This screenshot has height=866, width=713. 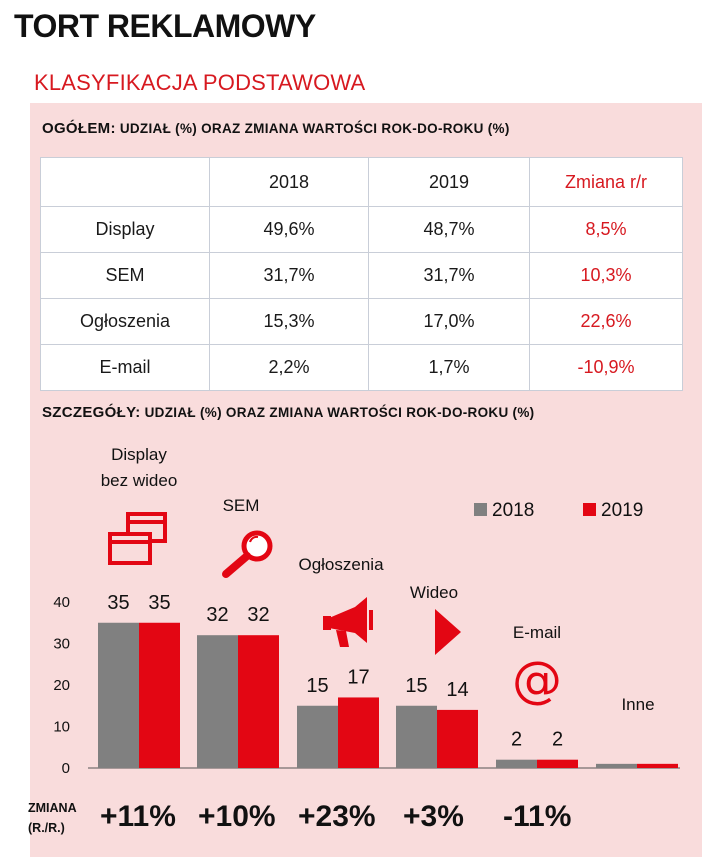 I want to click on category-label: Inne, so click(x=637, y=704).